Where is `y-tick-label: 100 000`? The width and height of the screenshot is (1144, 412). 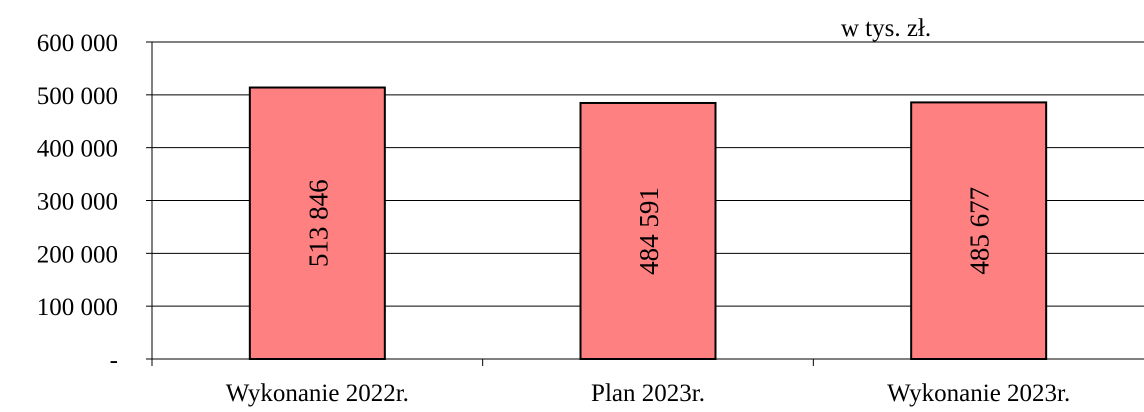 y-tick-label: 100 000 is located at coordinates (77, 307).